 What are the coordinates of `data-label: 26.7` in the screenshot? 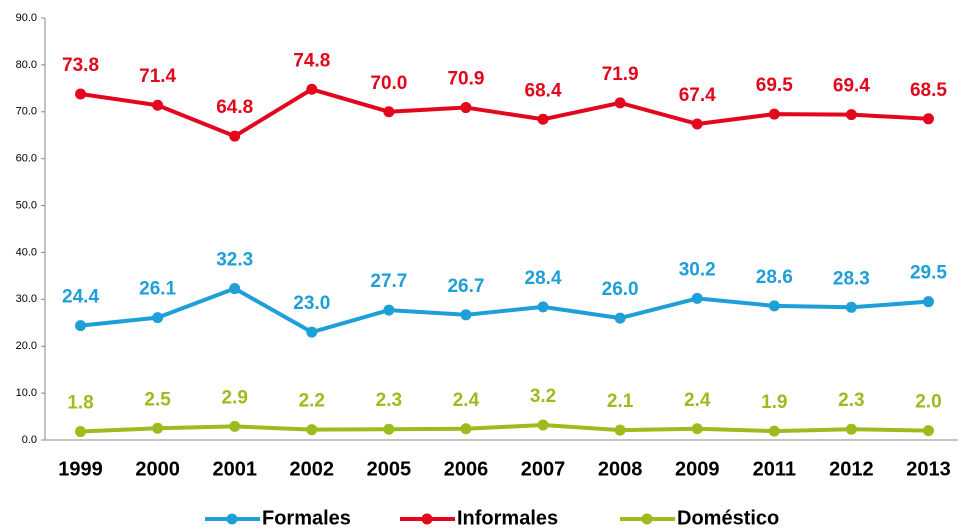 It's located at (465, 286).